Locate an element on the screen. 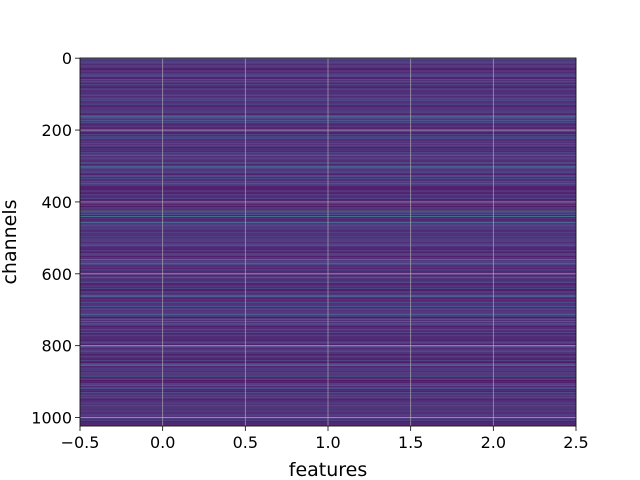 This screenshot has width=640, height=480. y-axis-label: channels is located at coordinates (10, 241).